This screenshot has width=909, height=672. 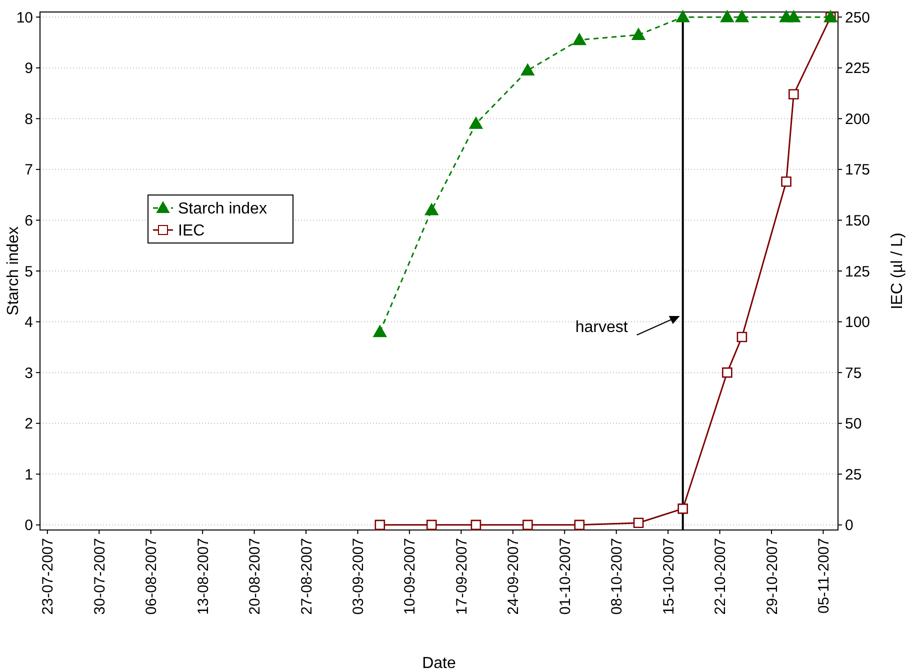 I want to click on y-tick-label: 9, so click(x=28, y=69).